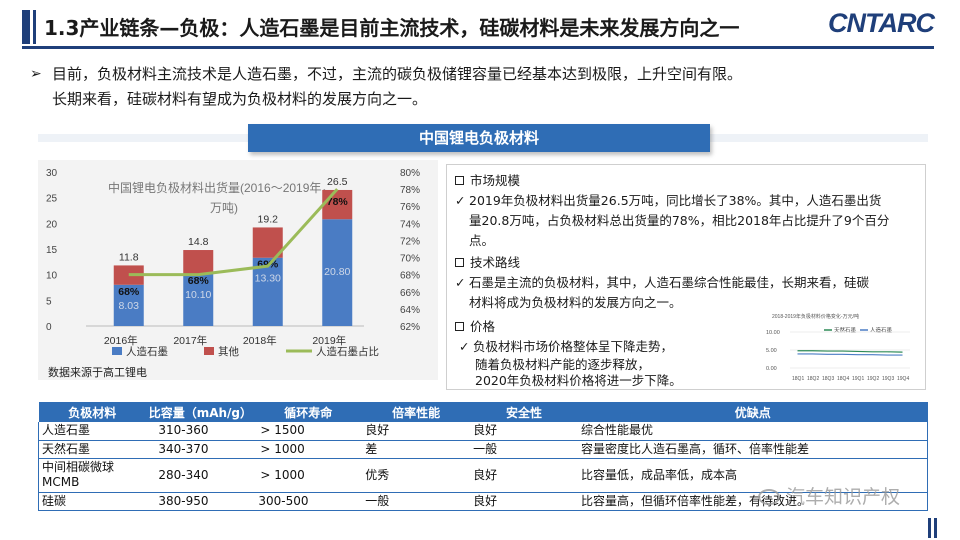  What do you see at coordinates (233, 232) in the screenshot?
I see `share-line` at bounding box center [233, 232].